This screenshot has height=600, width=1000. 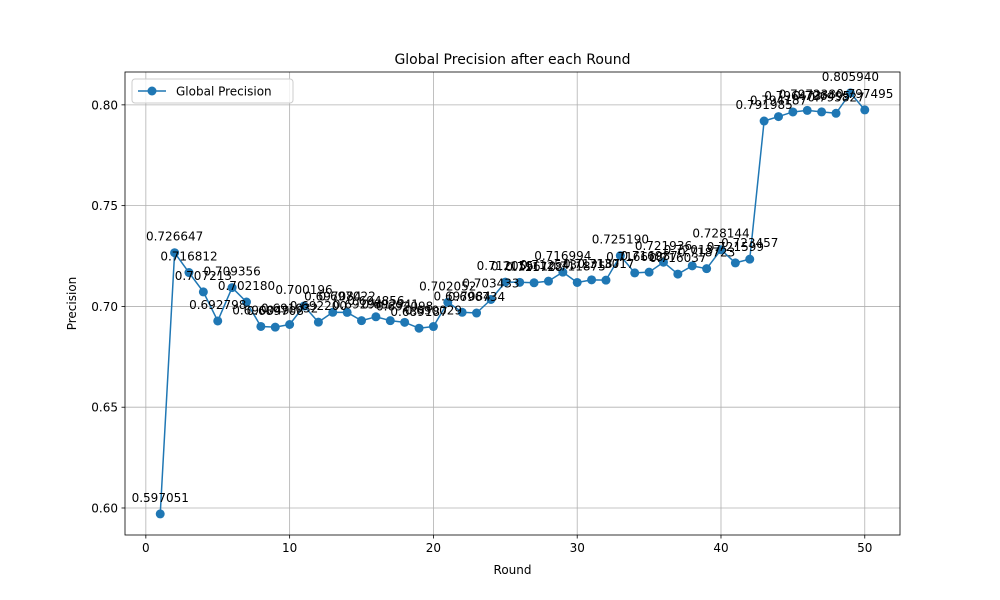 What do you see at coordinates (476, 297) in the screenshot?
I see `data-label: 0.696734` at bounding box center [476, 297].